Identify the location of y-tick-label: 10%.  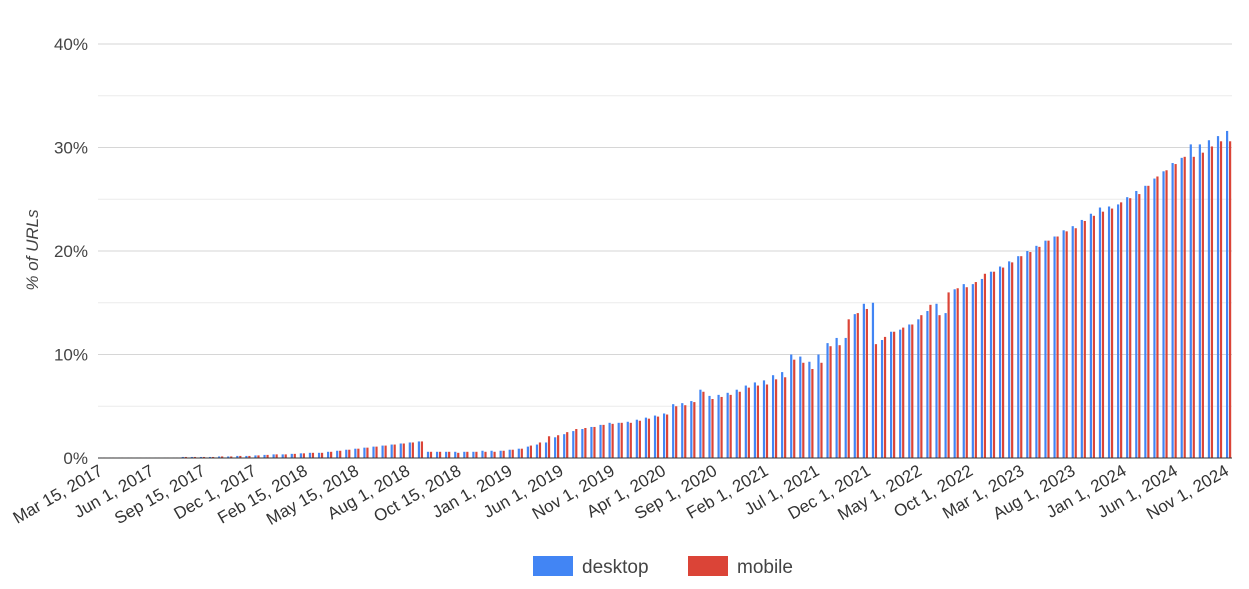
(71, 355).